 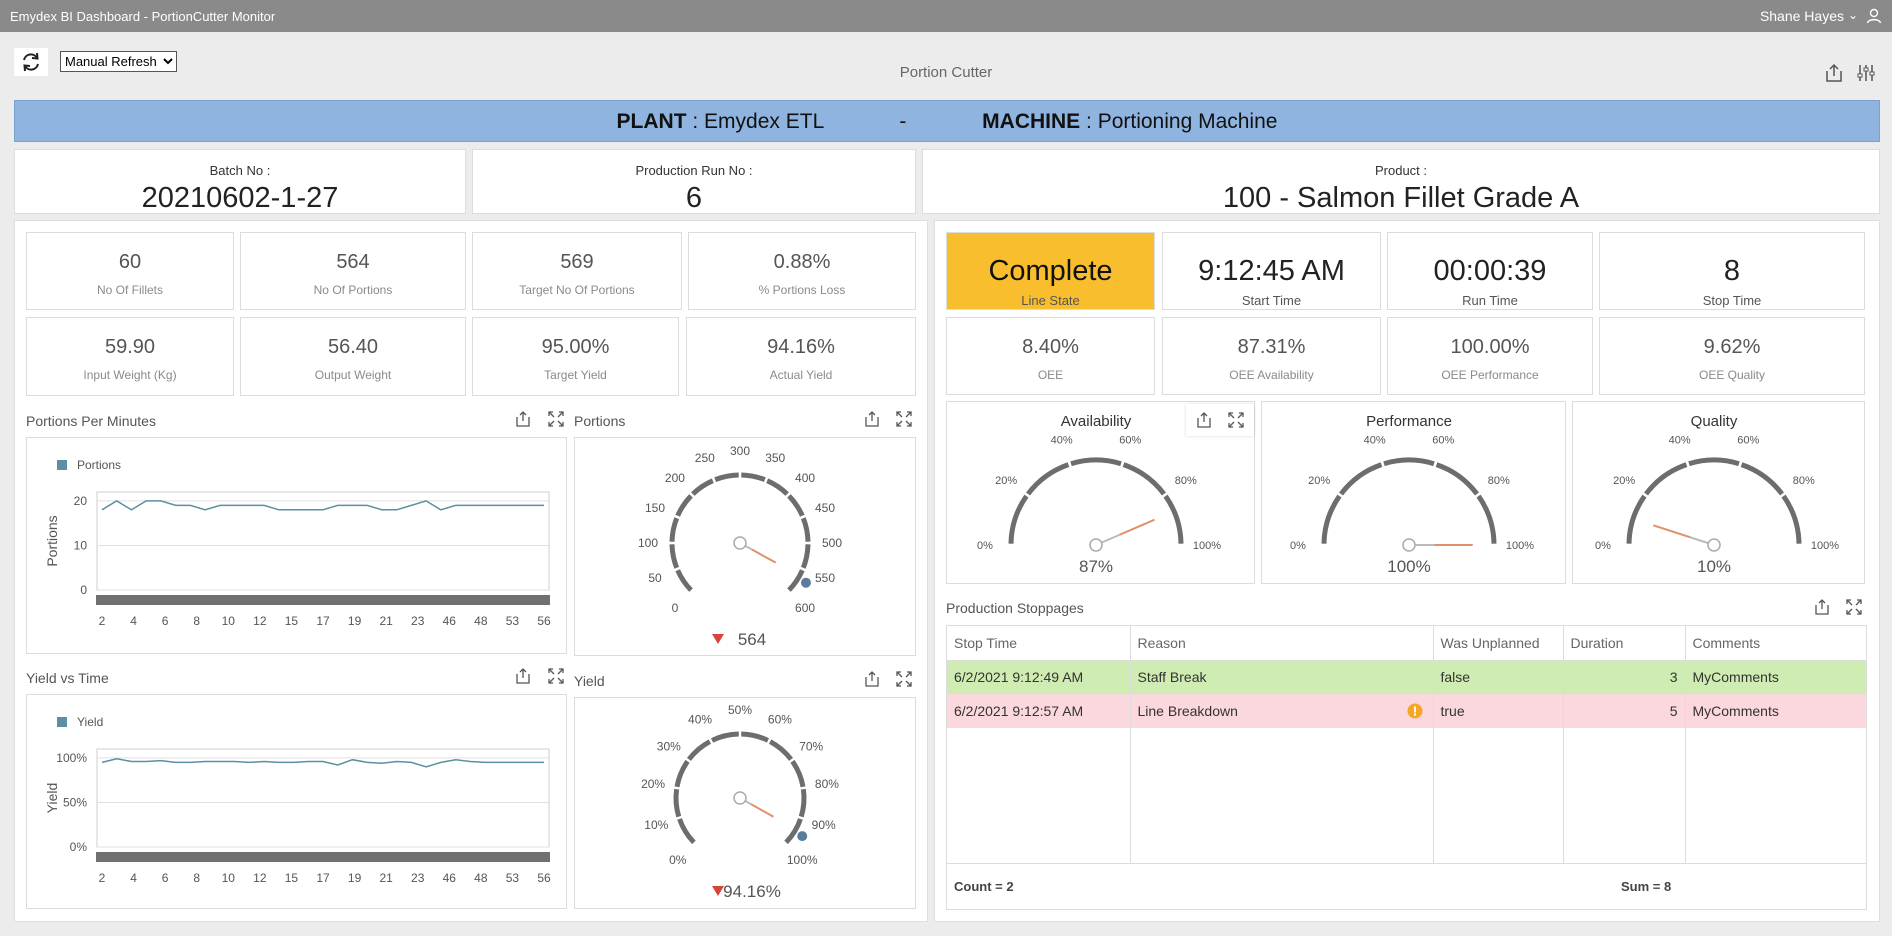 What do you see at coordinates (31, 62) in the screenshot?
I see `refresh-button` at bounding box center [31, 62].